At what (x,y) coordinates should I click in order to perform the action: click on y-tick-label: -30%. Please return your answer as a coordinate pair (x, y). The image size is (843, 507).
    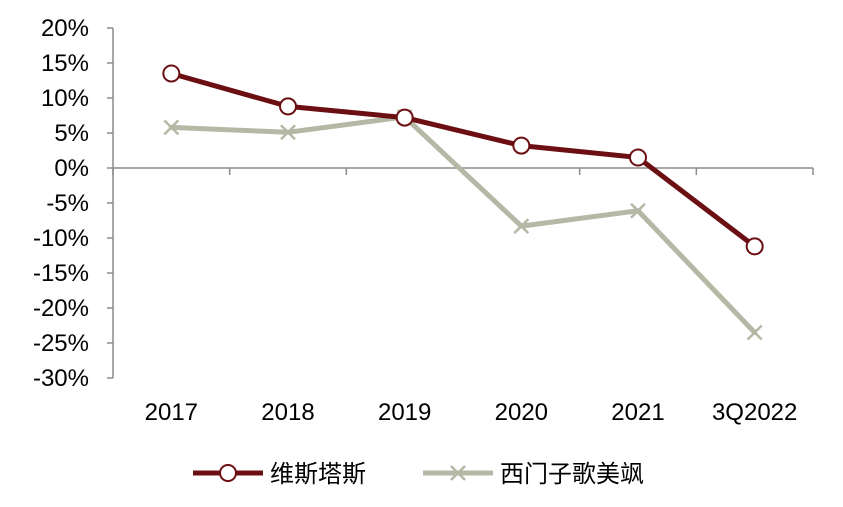
    Looking at the image, I should click on (61, 378).